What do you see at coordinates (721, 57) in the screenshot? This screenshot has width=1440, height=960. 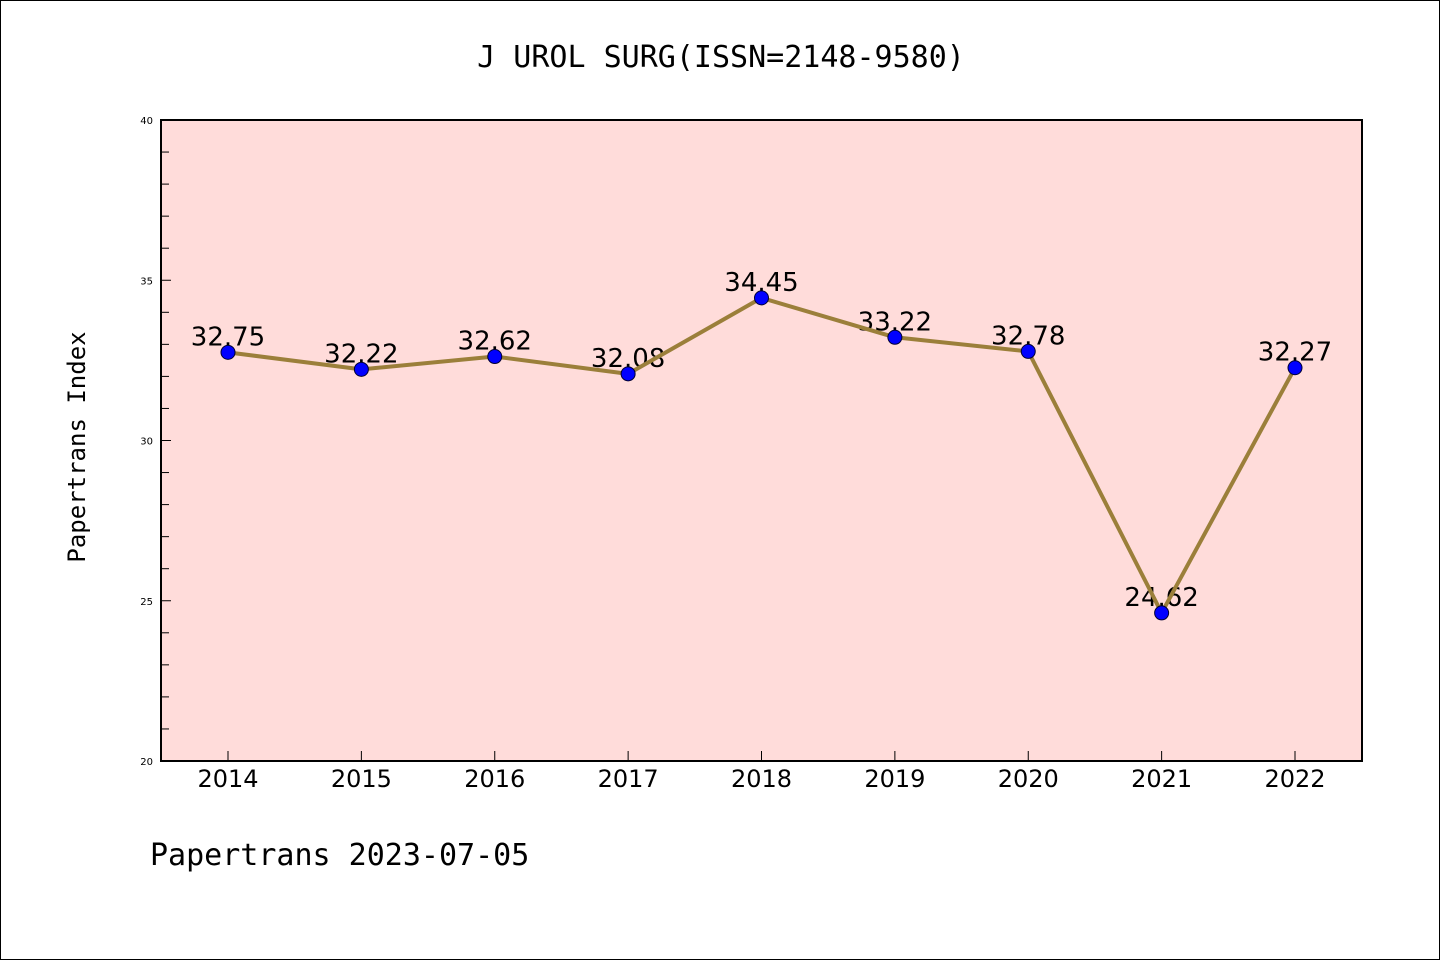 I see `chart-title: J UROL SURG(ISSN=2148-9580)` at bounding box center [721, 57].